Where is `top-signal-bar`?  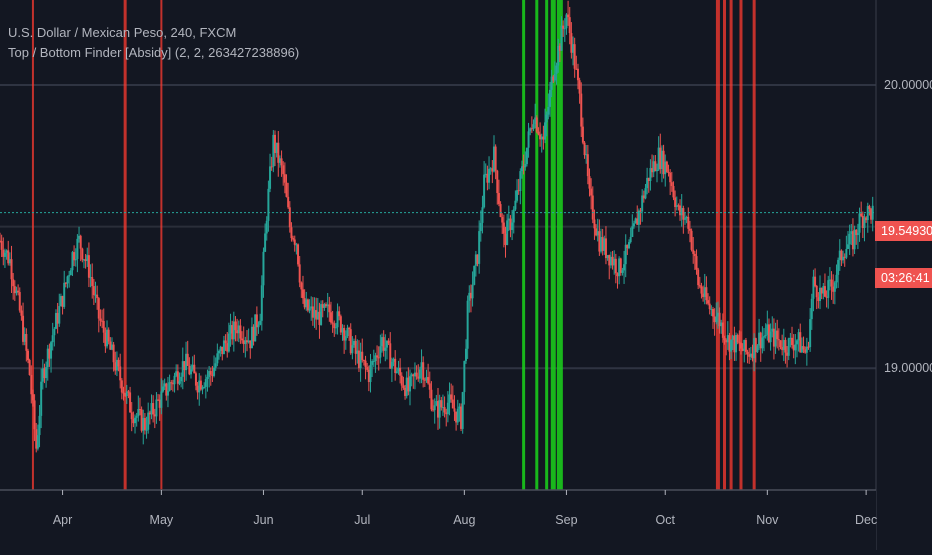 top-signal-bar is located at coordinates (717, 245).